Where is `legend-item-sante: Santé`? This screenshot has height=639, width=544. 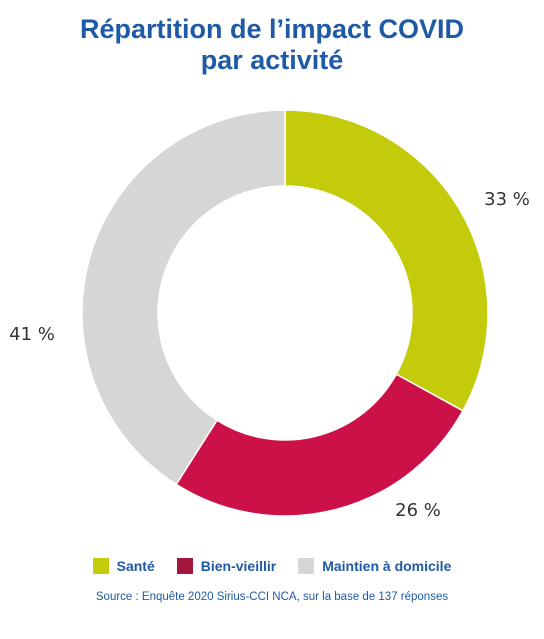
legend-item-sante: Santé is located at coordinates (123, 566).